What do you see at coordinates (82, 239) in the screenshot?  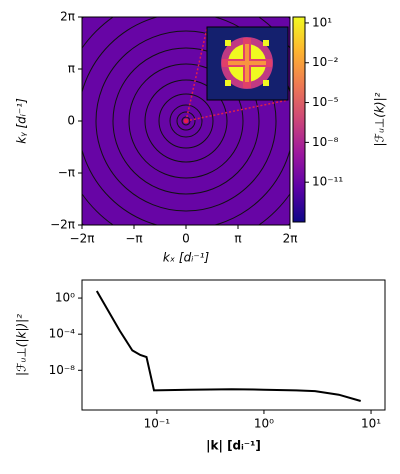 I see `x-tick-label: −2π` at bounding box center [82, 239].